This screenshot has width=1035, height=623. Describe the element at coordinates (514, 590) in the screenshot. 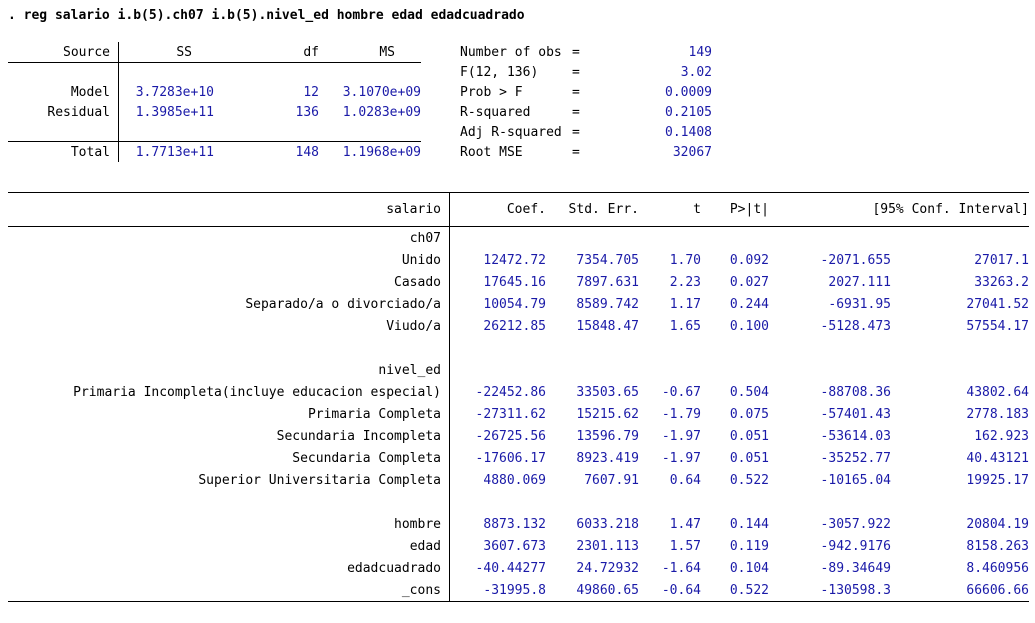

I see `coef-cell: -31995.8` at that location.